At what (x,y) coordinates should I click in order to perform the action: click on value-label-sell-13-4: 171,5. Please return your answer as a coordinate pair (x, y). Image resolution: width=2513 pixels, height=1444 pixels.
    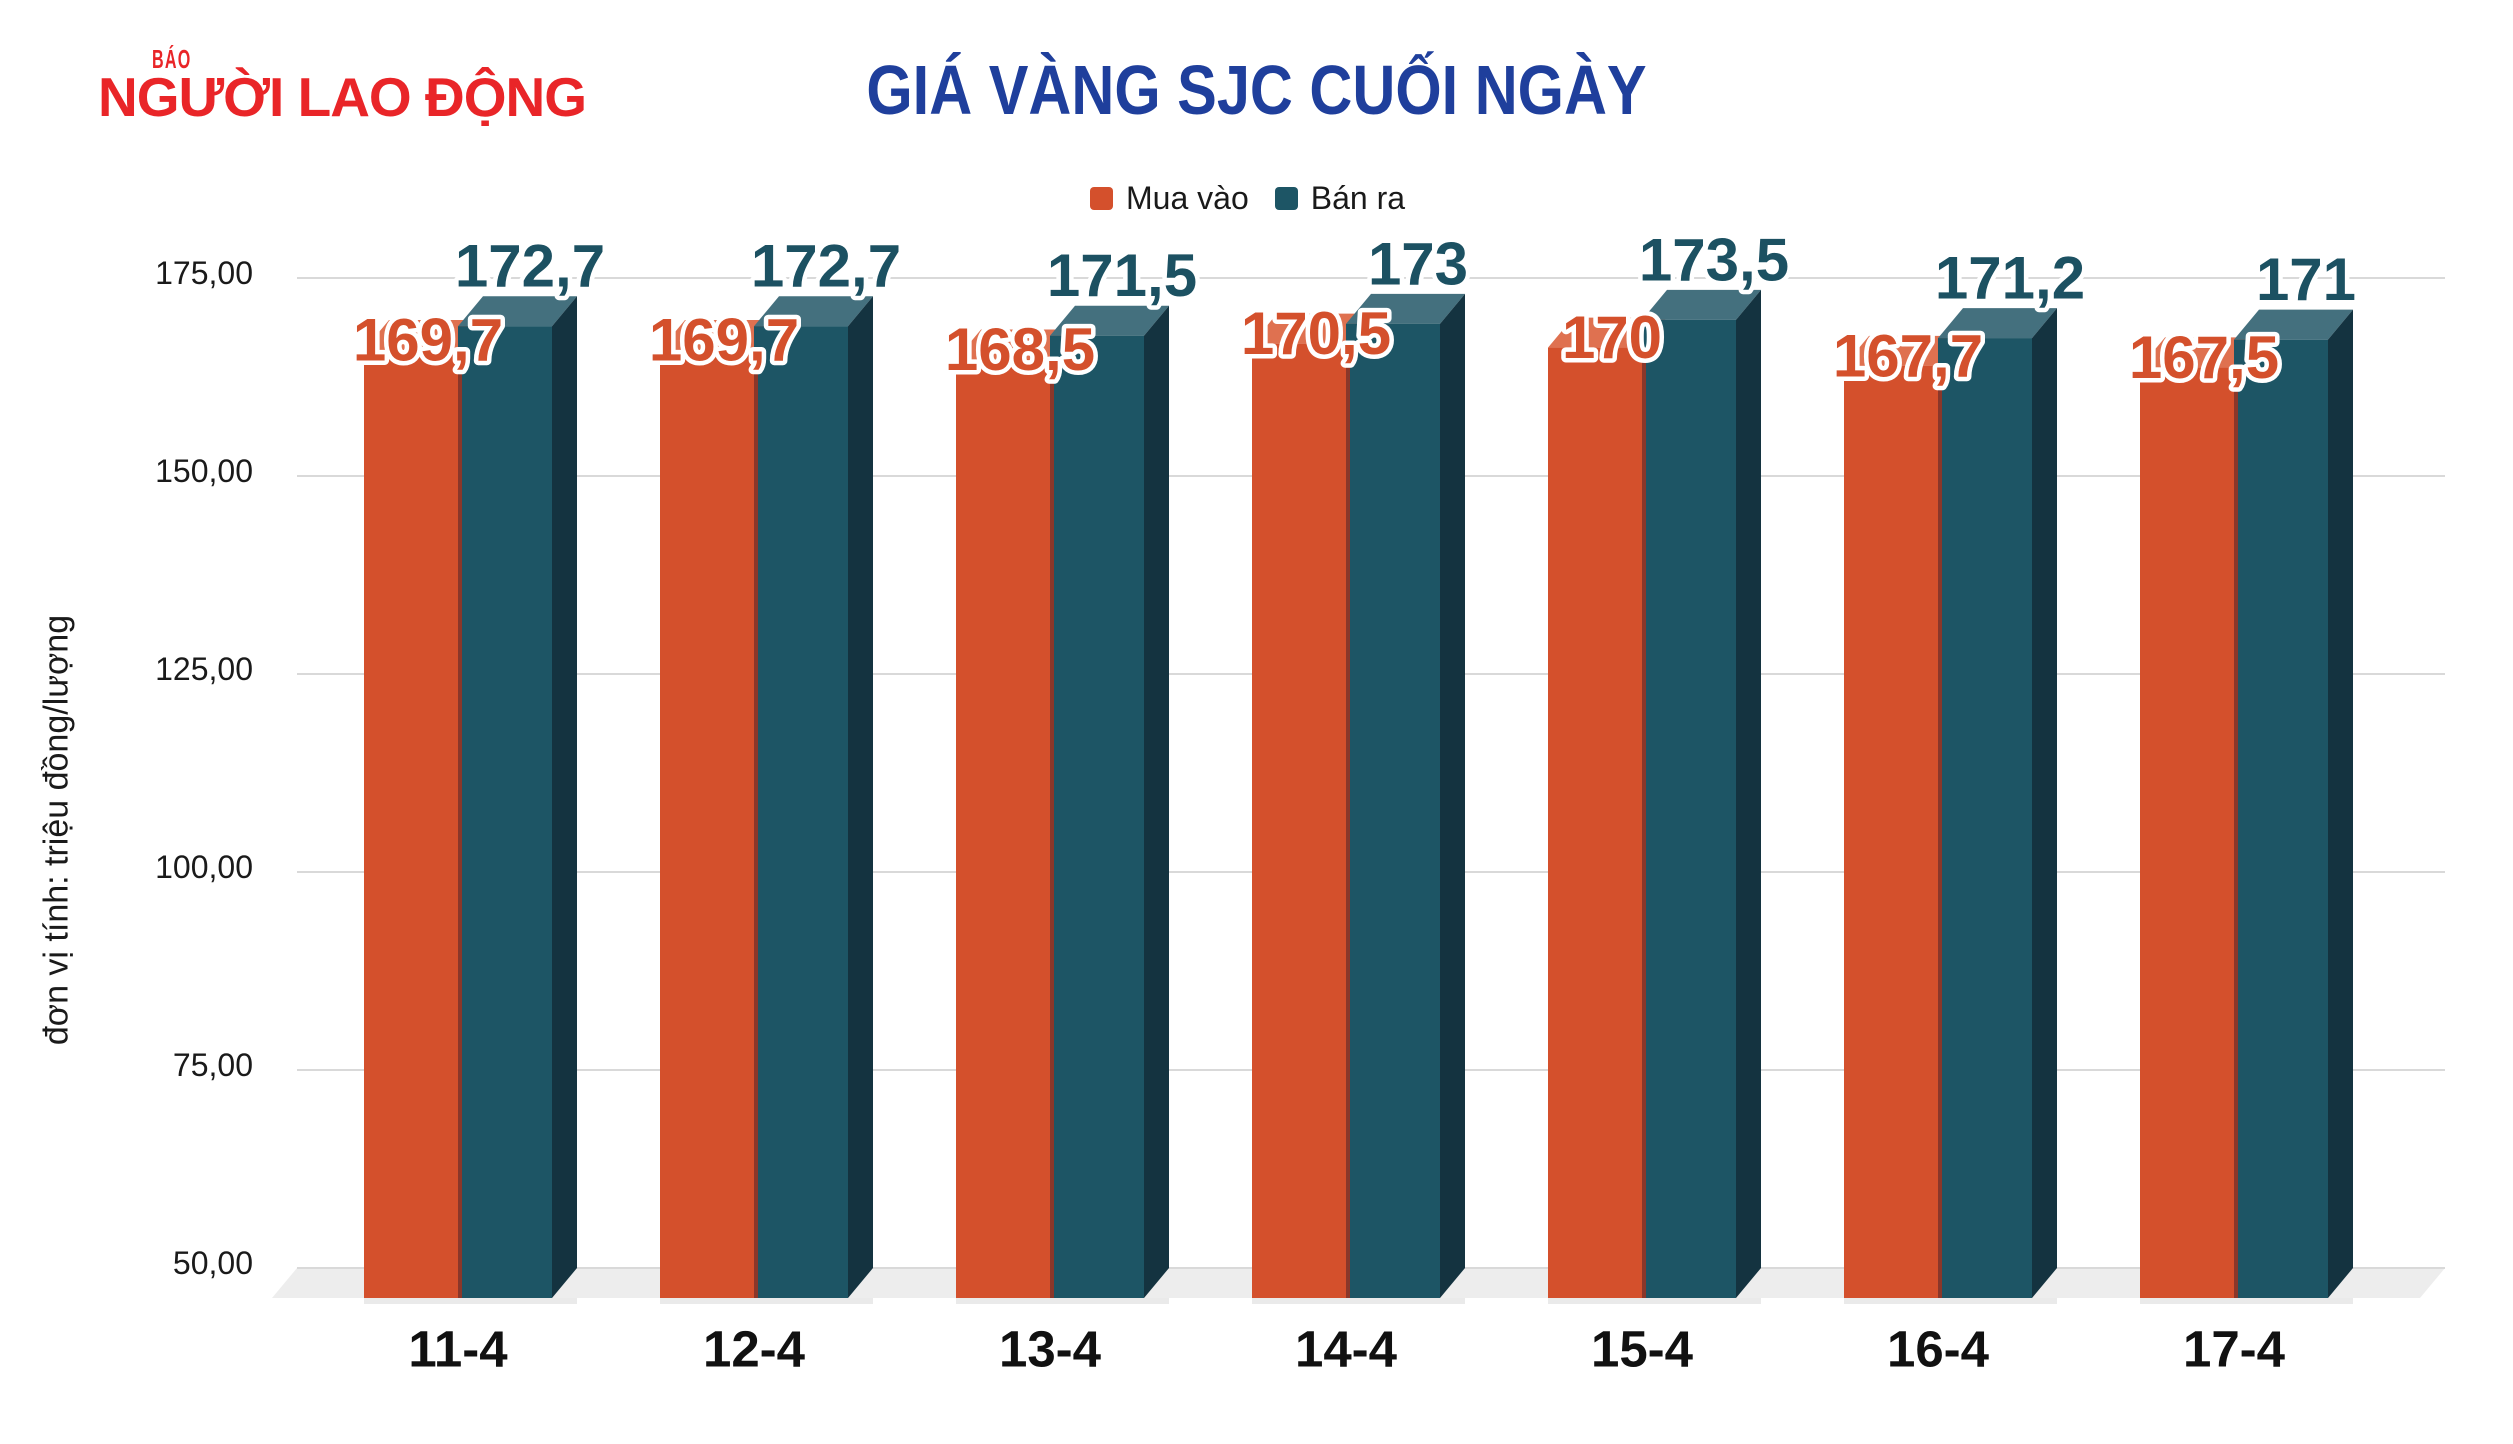
    Looking at the image, I should click on (1122, 275).